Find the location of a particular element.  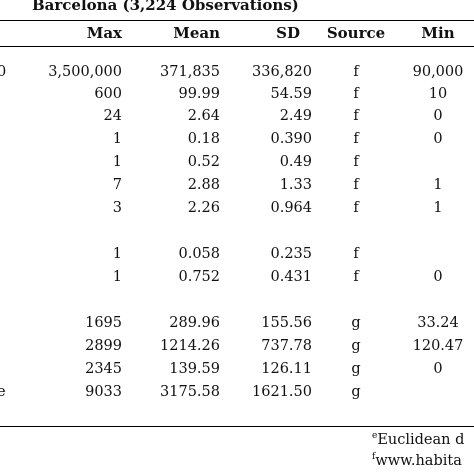

table-title: Barcelona (3,224 Observations) is located at coordinates (165, 7).